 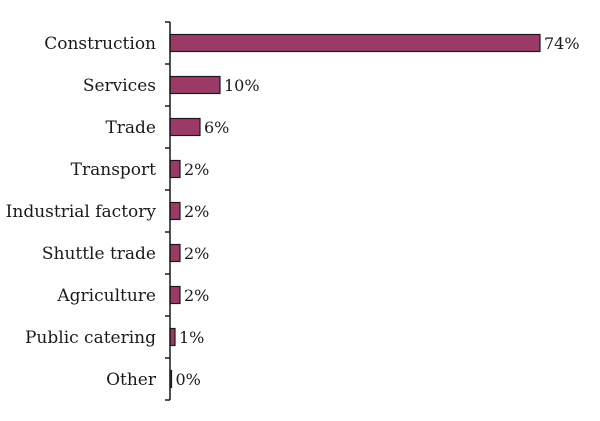 I want to click on category-label: Transport, so click(x=114, y=170).